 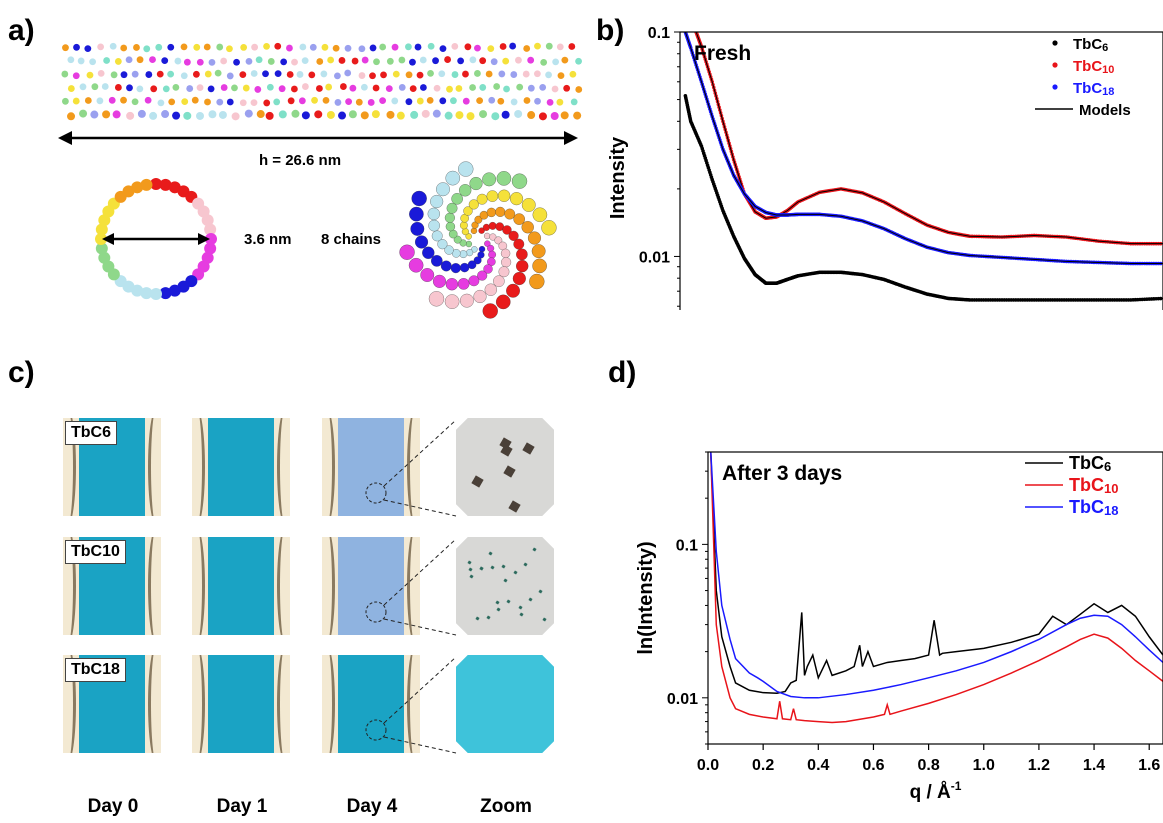 What do you see at coordinates (928, 139) in the screenshot?
I see `series-TbC10` at bounding box center [928, 139].